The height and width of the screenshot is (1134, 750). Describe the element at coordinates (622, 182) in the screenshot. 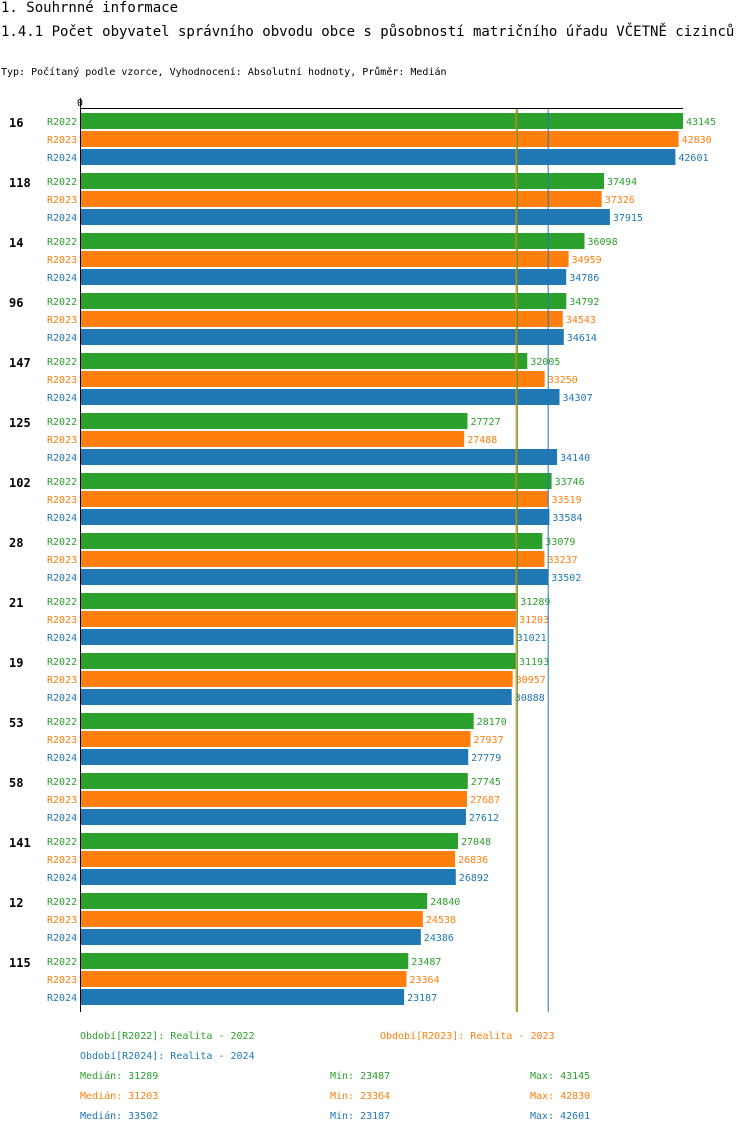

I see `value-label: 37494` at that location.